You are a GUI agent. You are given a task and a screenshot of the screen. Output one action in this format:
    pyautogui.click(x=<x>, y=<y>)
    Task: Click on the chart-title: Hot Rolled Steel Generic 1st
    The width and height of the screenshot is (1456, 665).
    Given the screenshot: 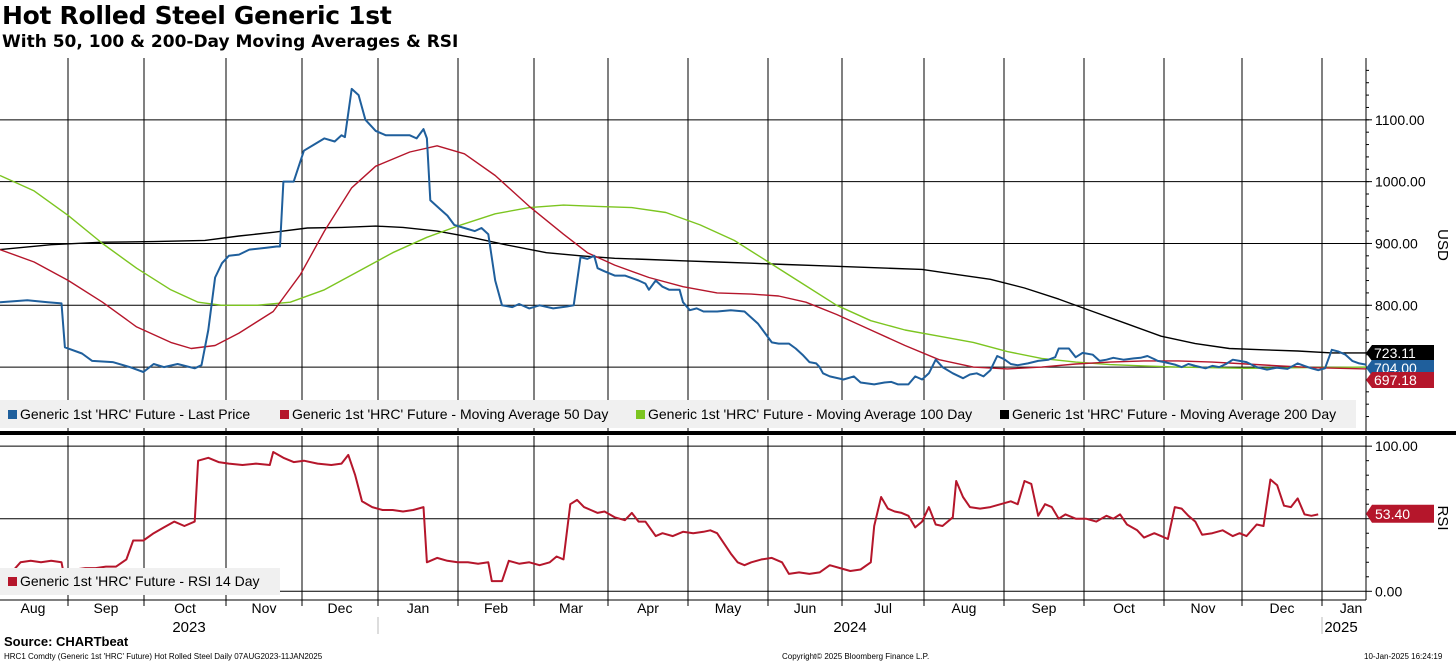 What is the action you would take?
    pyautogui.click(x=197, y=15)
    